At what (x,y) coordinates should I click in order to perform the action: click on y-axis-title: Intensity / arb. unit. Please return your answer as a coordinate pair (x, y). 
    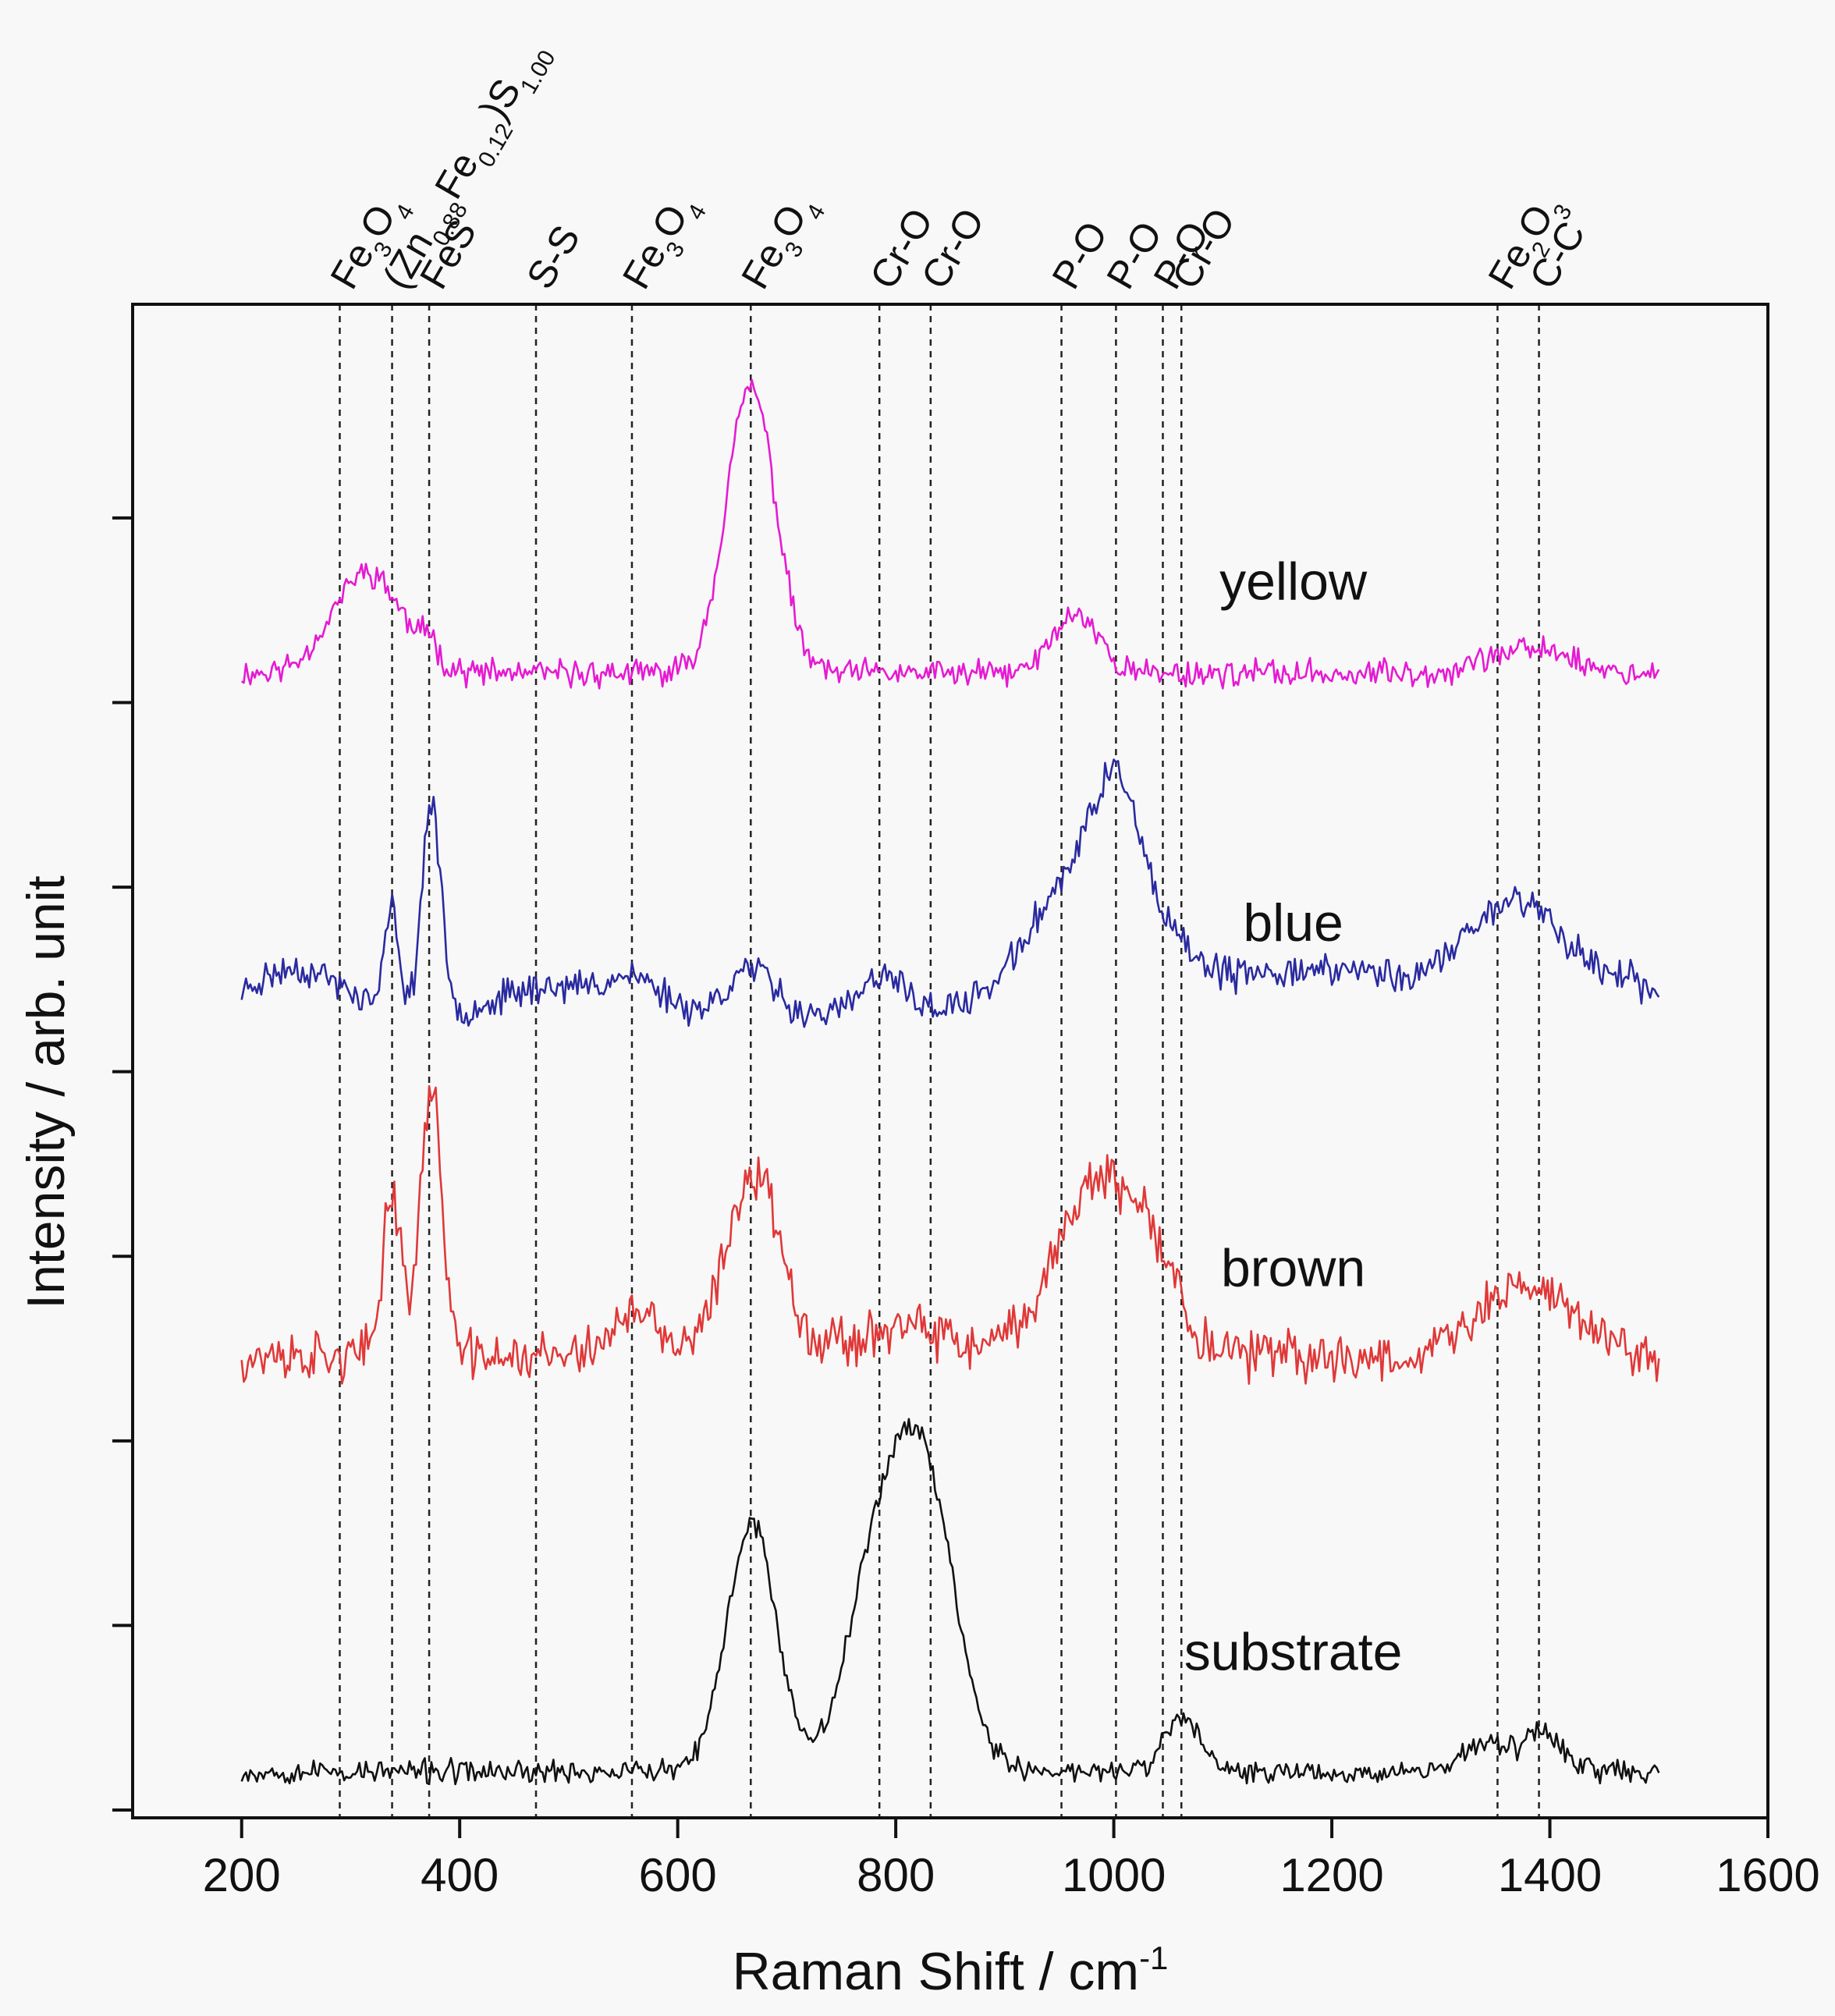
    Looking at the image, I should click on (46, 1092).